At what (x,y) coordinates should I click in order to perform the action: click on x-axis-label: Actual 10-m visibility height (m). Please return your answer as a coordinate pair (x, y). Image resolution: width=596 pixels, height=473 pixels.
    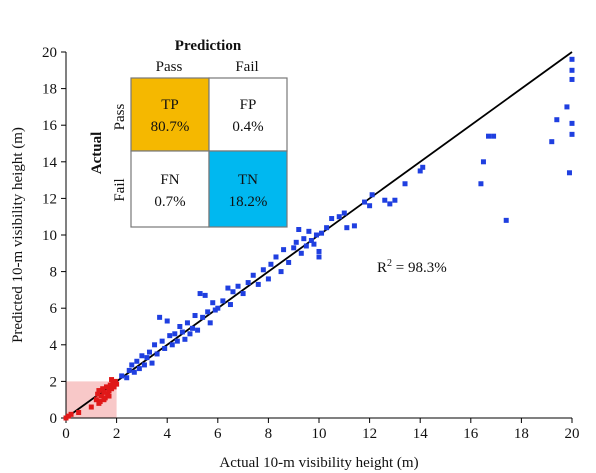
    Looking at the image, I should click on (318, 463).